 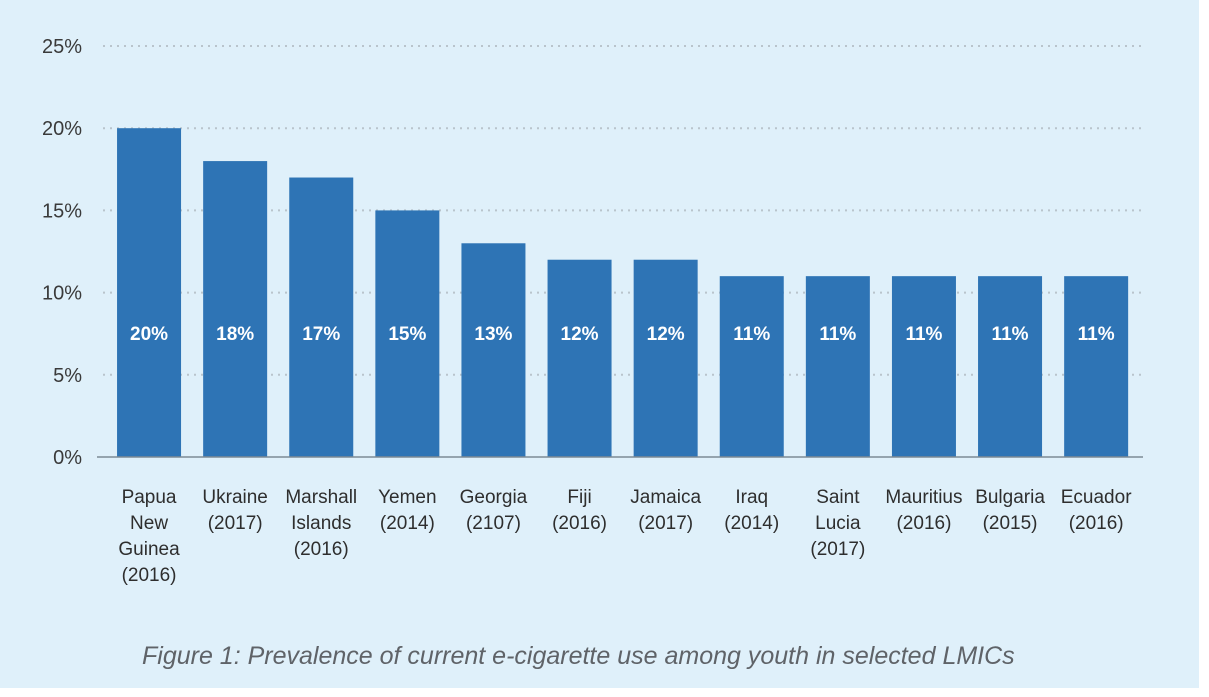 I want to click on bar-data-label: 15%, so click(x=407, y=334).